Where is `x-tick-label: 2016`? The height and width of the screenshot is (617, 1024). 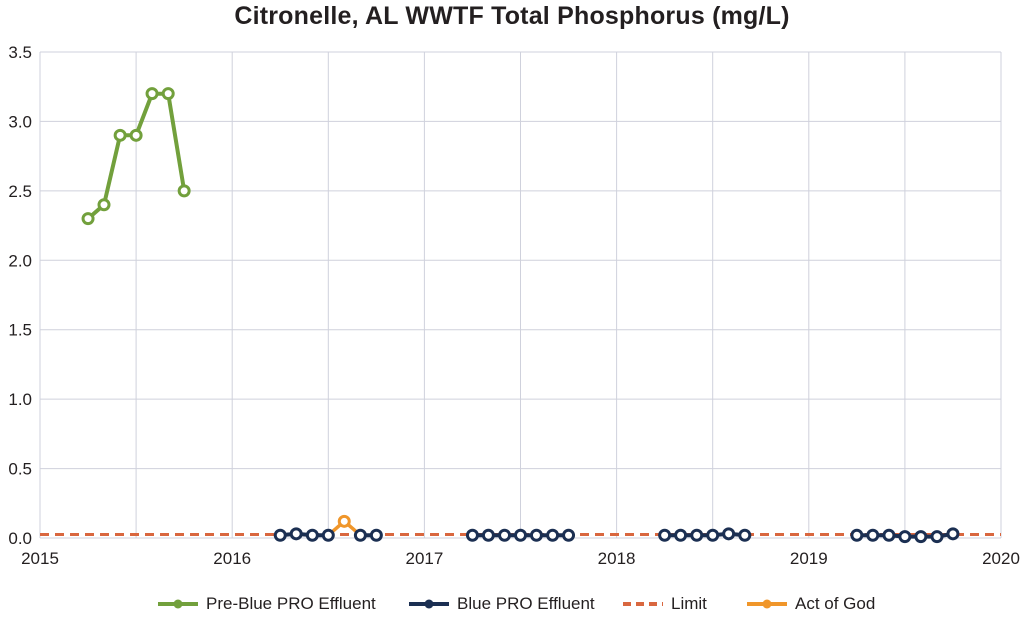
x-tick-label: 2016 is located at coordinates (232, 558).